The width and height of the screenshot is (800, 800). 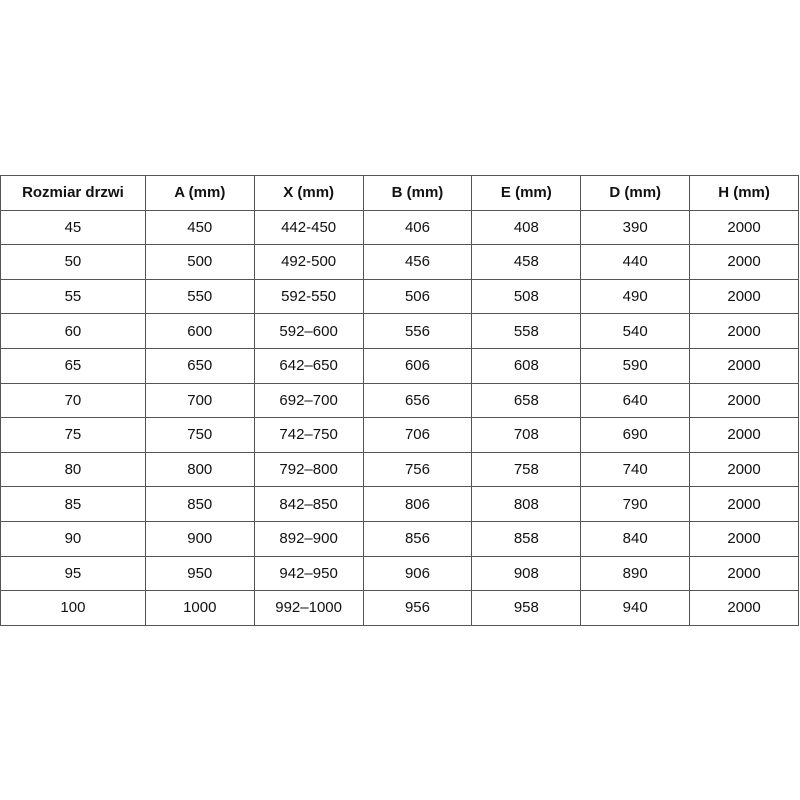 I want to click on table-cell: 756, so click(x=417, y=469).